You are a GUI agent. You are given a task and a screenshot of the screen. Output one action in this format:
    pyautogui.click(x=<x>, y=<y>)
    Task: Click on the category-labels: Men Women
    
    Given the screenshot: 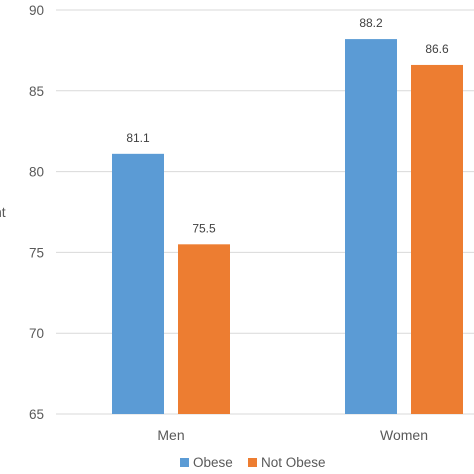 What is the action you would take?
    pyautogui.click(x=292, y=435)
    